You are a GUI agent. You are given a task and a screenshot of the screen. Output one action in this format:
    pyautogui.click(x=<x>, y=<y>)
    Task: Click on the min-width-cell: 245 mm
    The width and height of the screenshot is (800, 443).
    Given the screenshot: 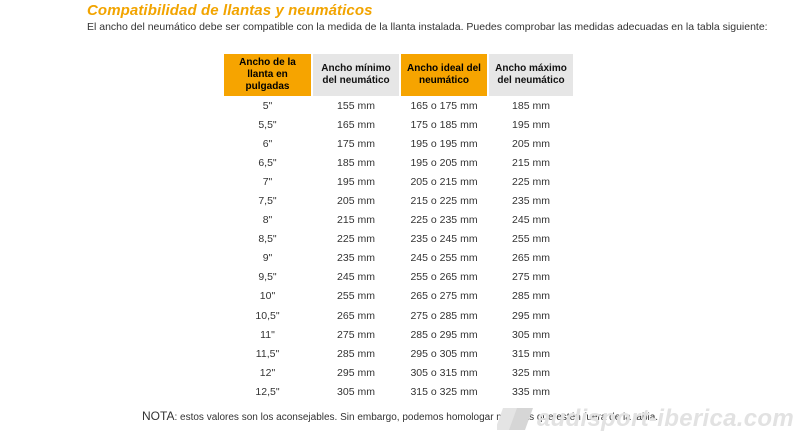 What is the action you would take?
    pyautogui.click(x=356, y=277)
    